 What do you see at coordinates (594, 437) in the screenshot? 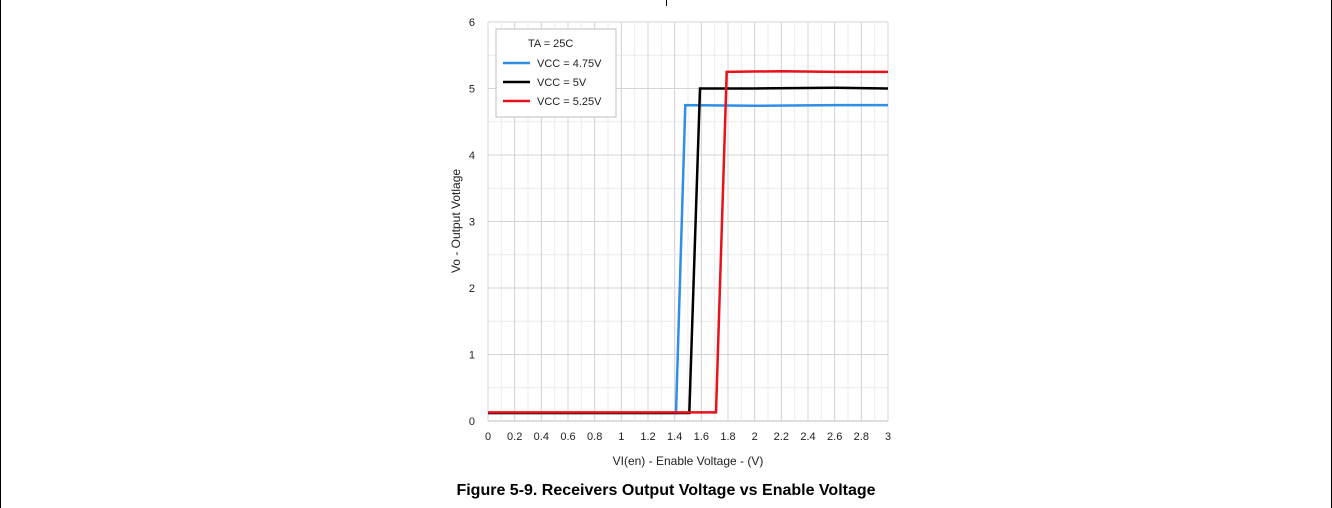
I see `x-tick-label: 0.8` at bounding box center [594, 437].